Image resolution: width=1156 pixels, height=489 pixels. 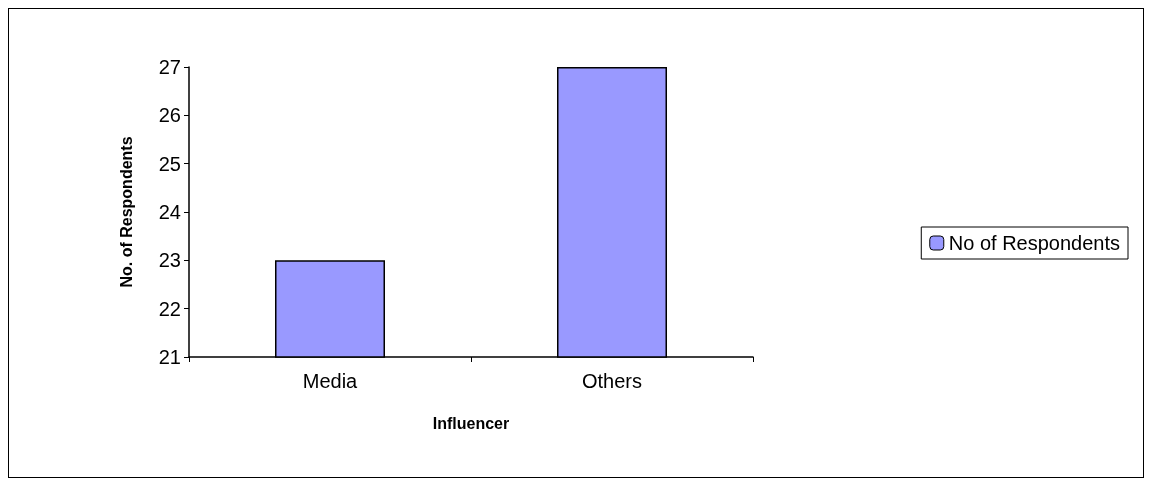 I want to click on y-tick-label: 26, so click(x=169, y=115).